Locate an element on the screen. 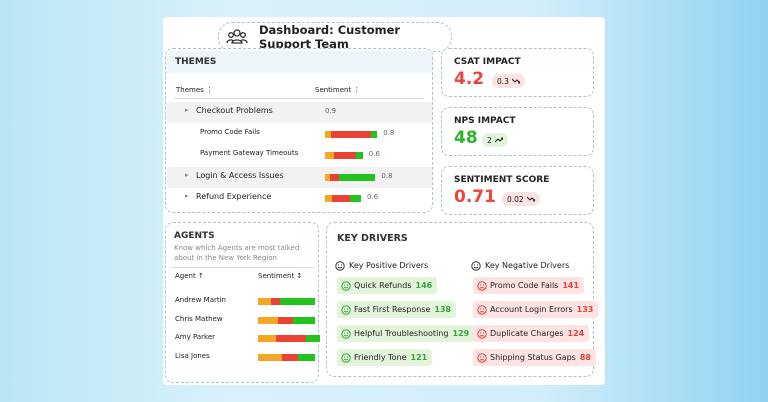  kpi-card: CSAT IMPACT 4.2 0.3 is located at coordinates (517, 72).